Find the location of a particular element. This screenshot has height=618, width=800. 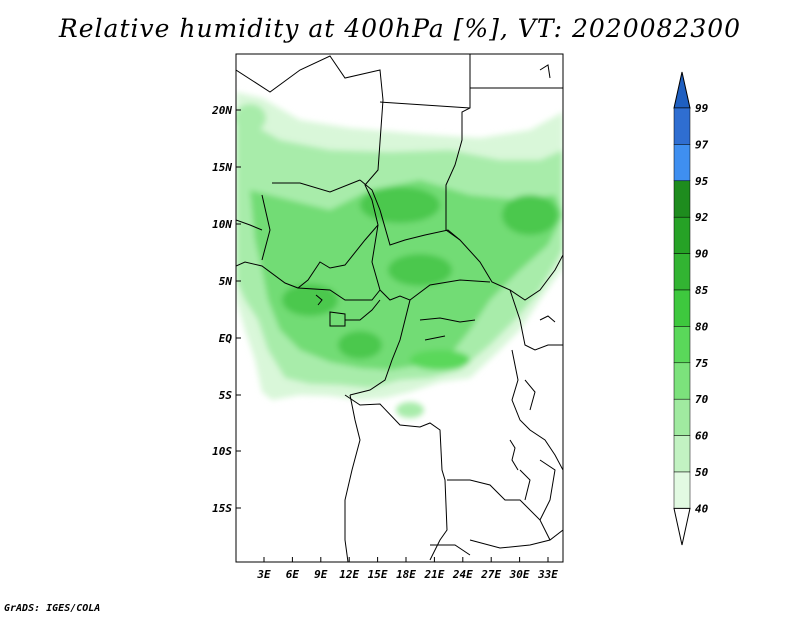

lat-label: 15N is located at coordinates (222, 167).